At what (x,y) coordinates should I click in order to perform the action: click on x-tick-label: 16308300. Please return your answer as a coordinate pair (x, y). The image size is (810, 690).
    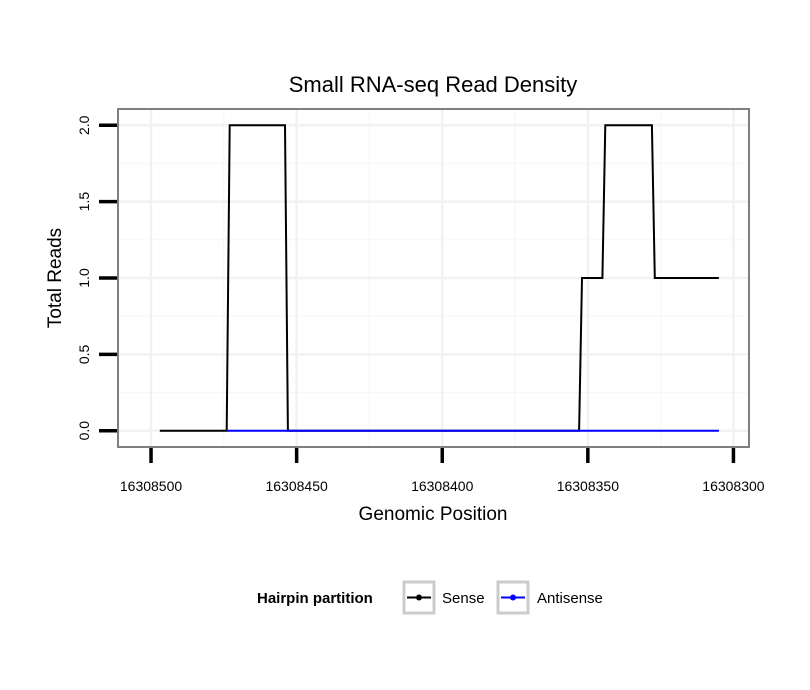
    Looking at the image, I should click on (733, 486).